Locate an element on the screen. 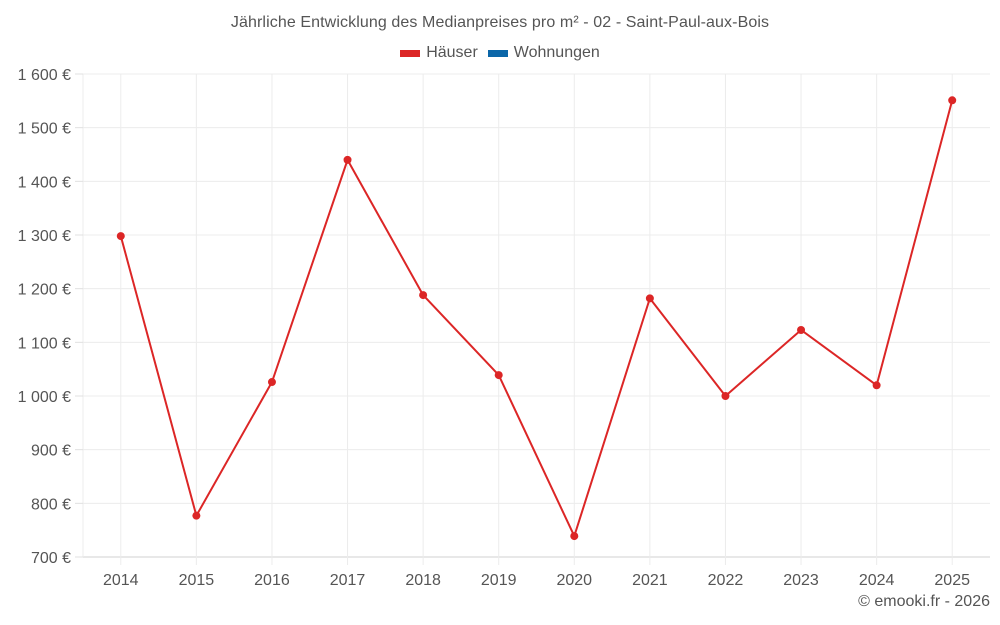 Image resolution: width=1000 pixels, height=625 pixels. credit-text: © emooki.fr - 2026 is located at coordinates (924, 601).